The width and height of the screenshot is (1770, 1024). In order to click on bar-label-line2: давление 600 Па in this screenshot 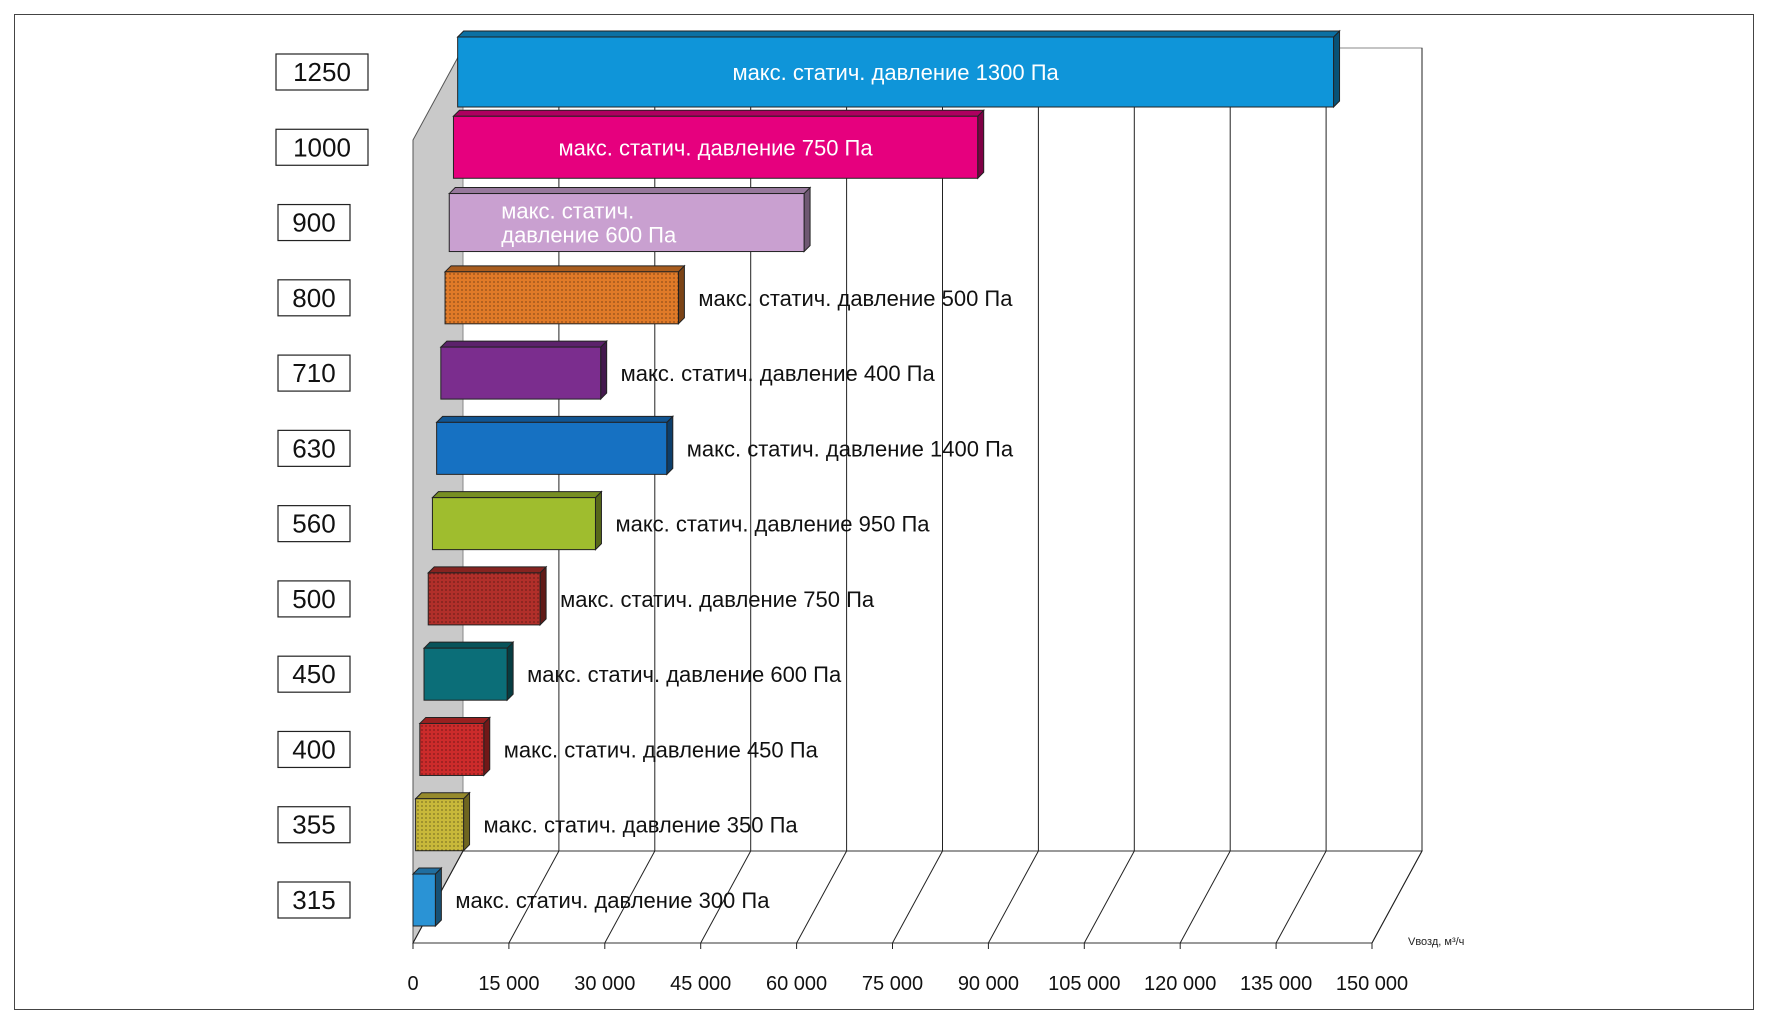, I will do `click(589, 235)`.